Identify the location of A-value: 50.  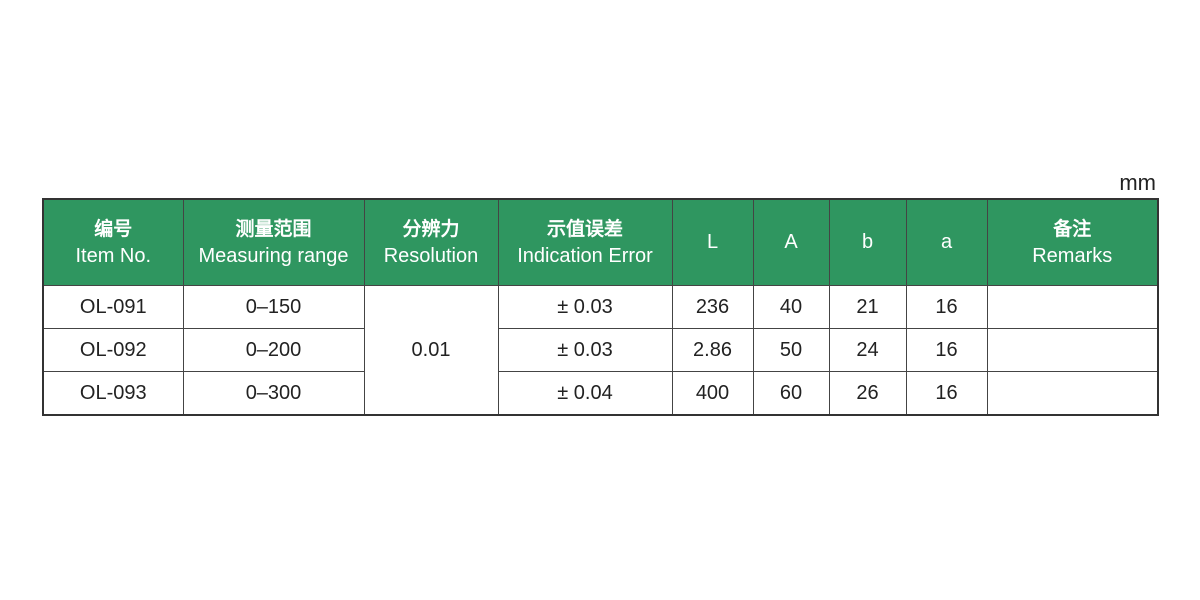
(791, 350).